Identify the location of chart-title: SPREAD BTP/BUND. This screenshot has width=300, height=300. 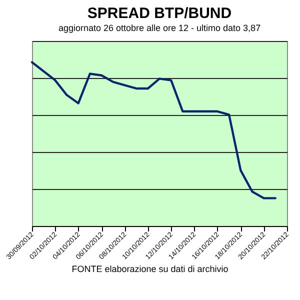
(159, 13).